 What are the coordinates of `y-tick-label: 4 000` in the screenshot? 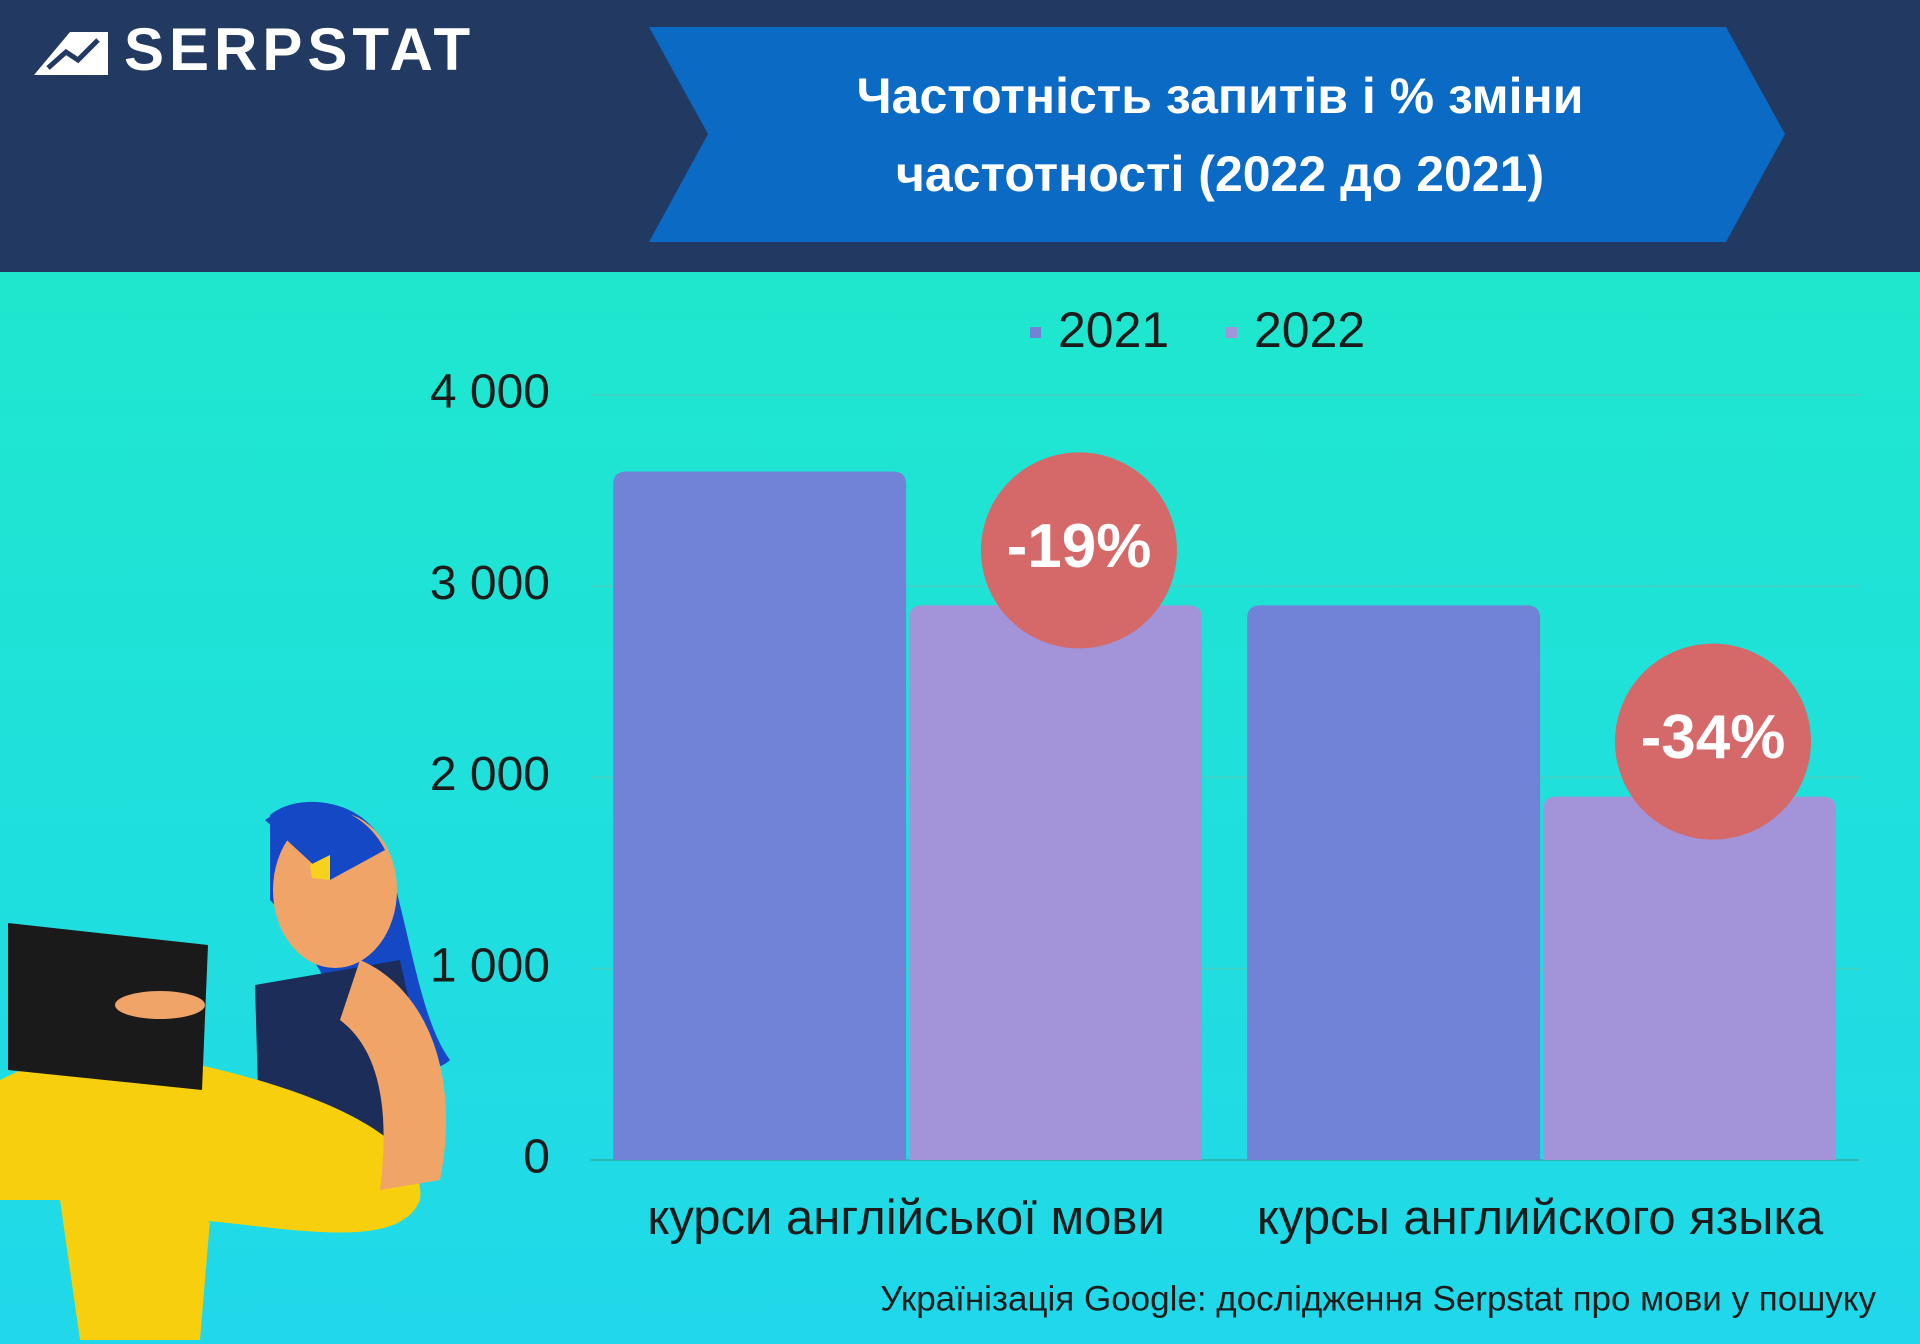 It's located at (490, 392).